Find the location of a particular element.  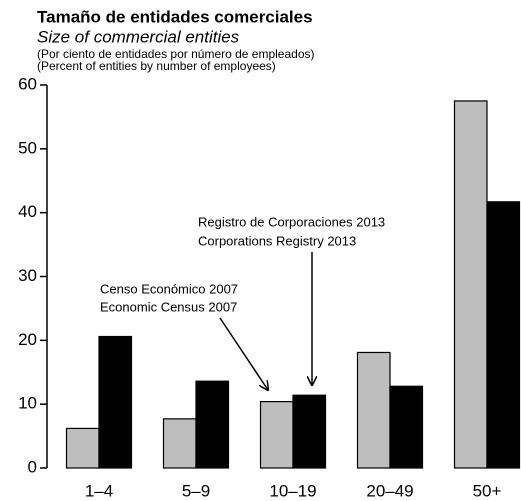

annotation: Registro de Corporaciones 2013 is located at coordinates (291, 221).